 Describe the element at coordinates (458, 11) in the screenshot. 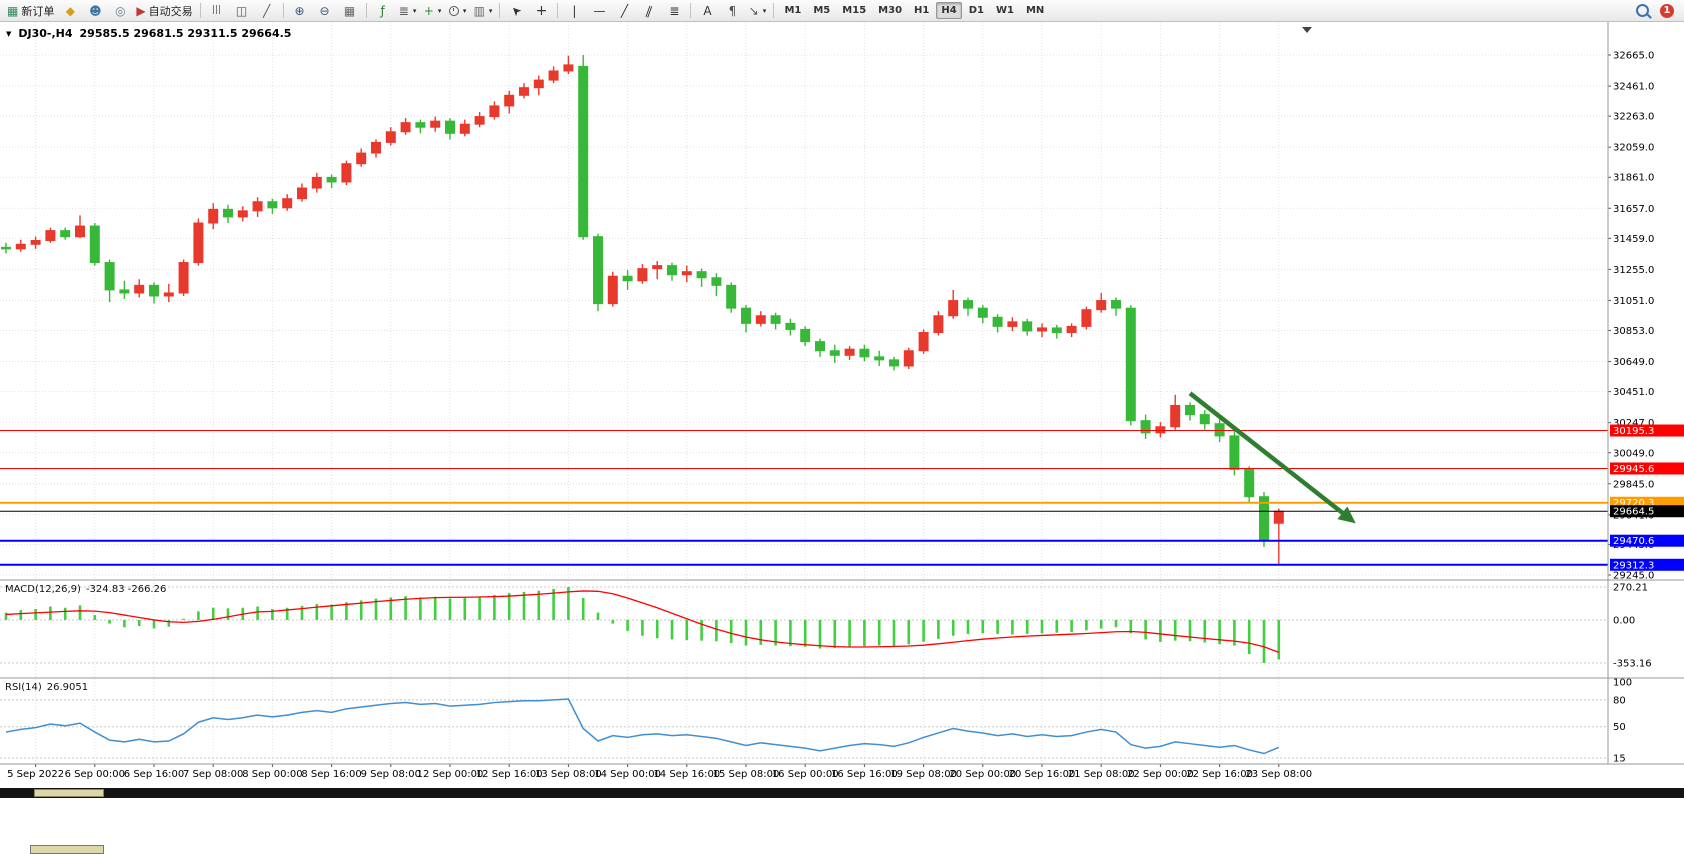

I see `period-button: ▾` at that location.